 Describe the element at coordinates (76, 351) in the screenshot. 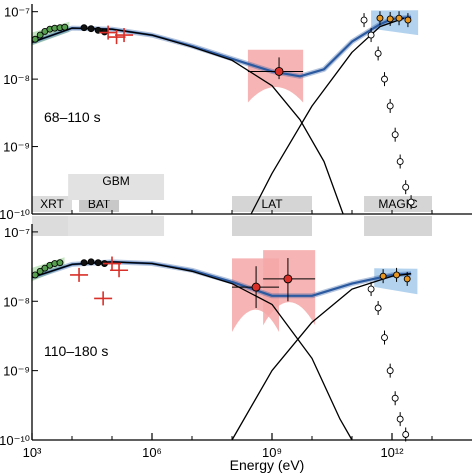

I see `panel-label-bottom: 110–180 s` at that location.